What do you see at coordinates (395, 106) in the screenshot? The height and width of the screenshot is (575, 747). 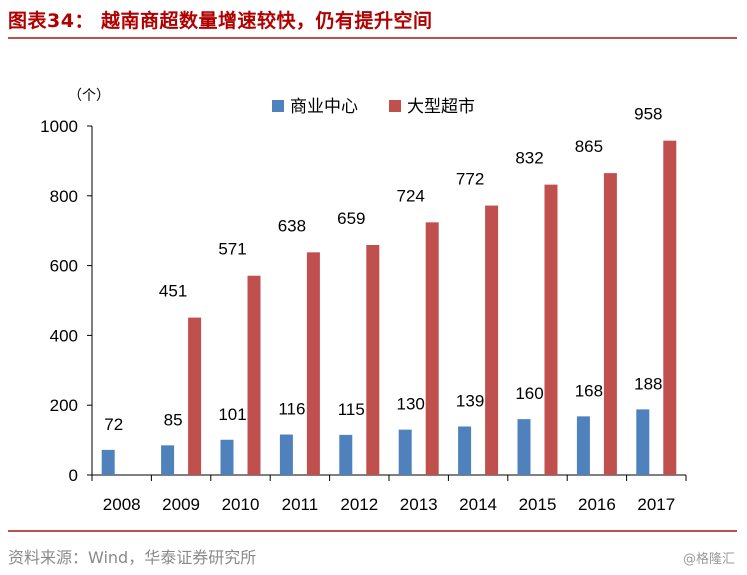 I see `legend-swatch-supermarket` at bounding box center [395, 106].